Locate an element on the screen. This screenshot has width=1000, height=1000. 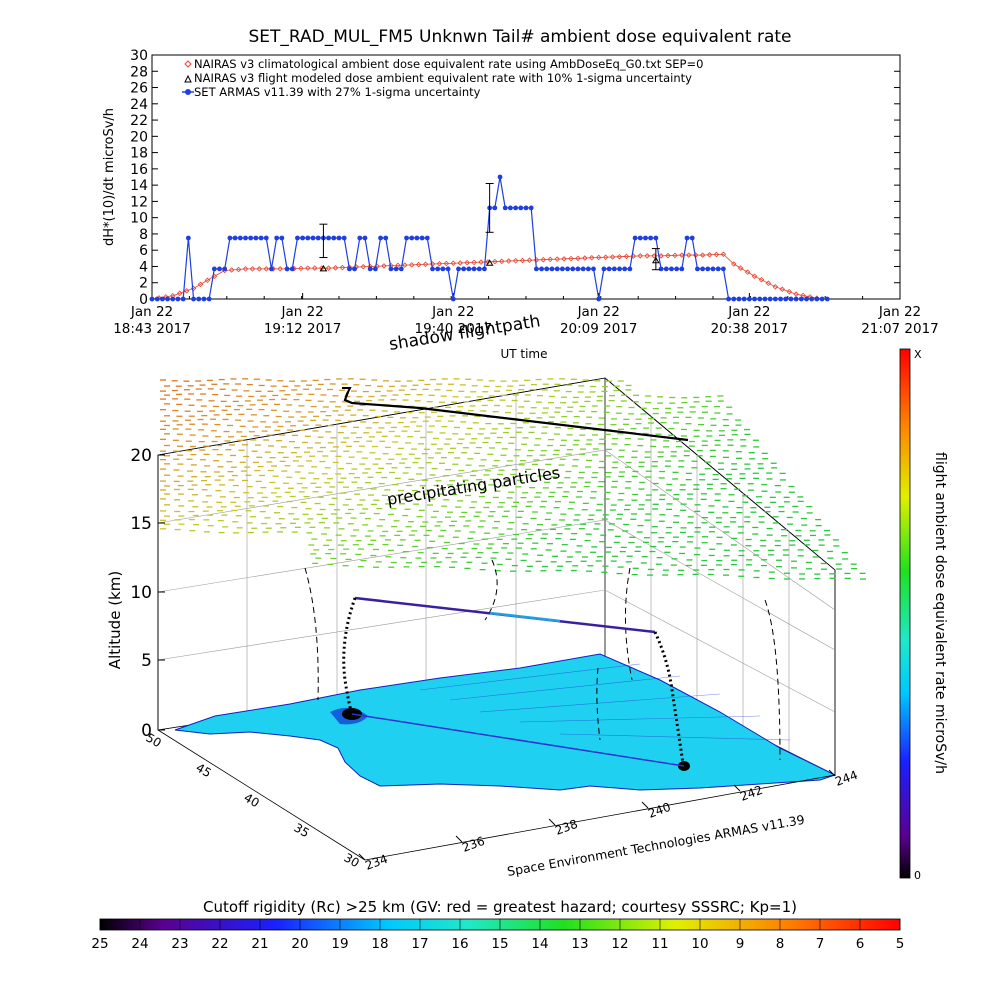
y-tick-label: 26 is located at coordinates (139, 89).